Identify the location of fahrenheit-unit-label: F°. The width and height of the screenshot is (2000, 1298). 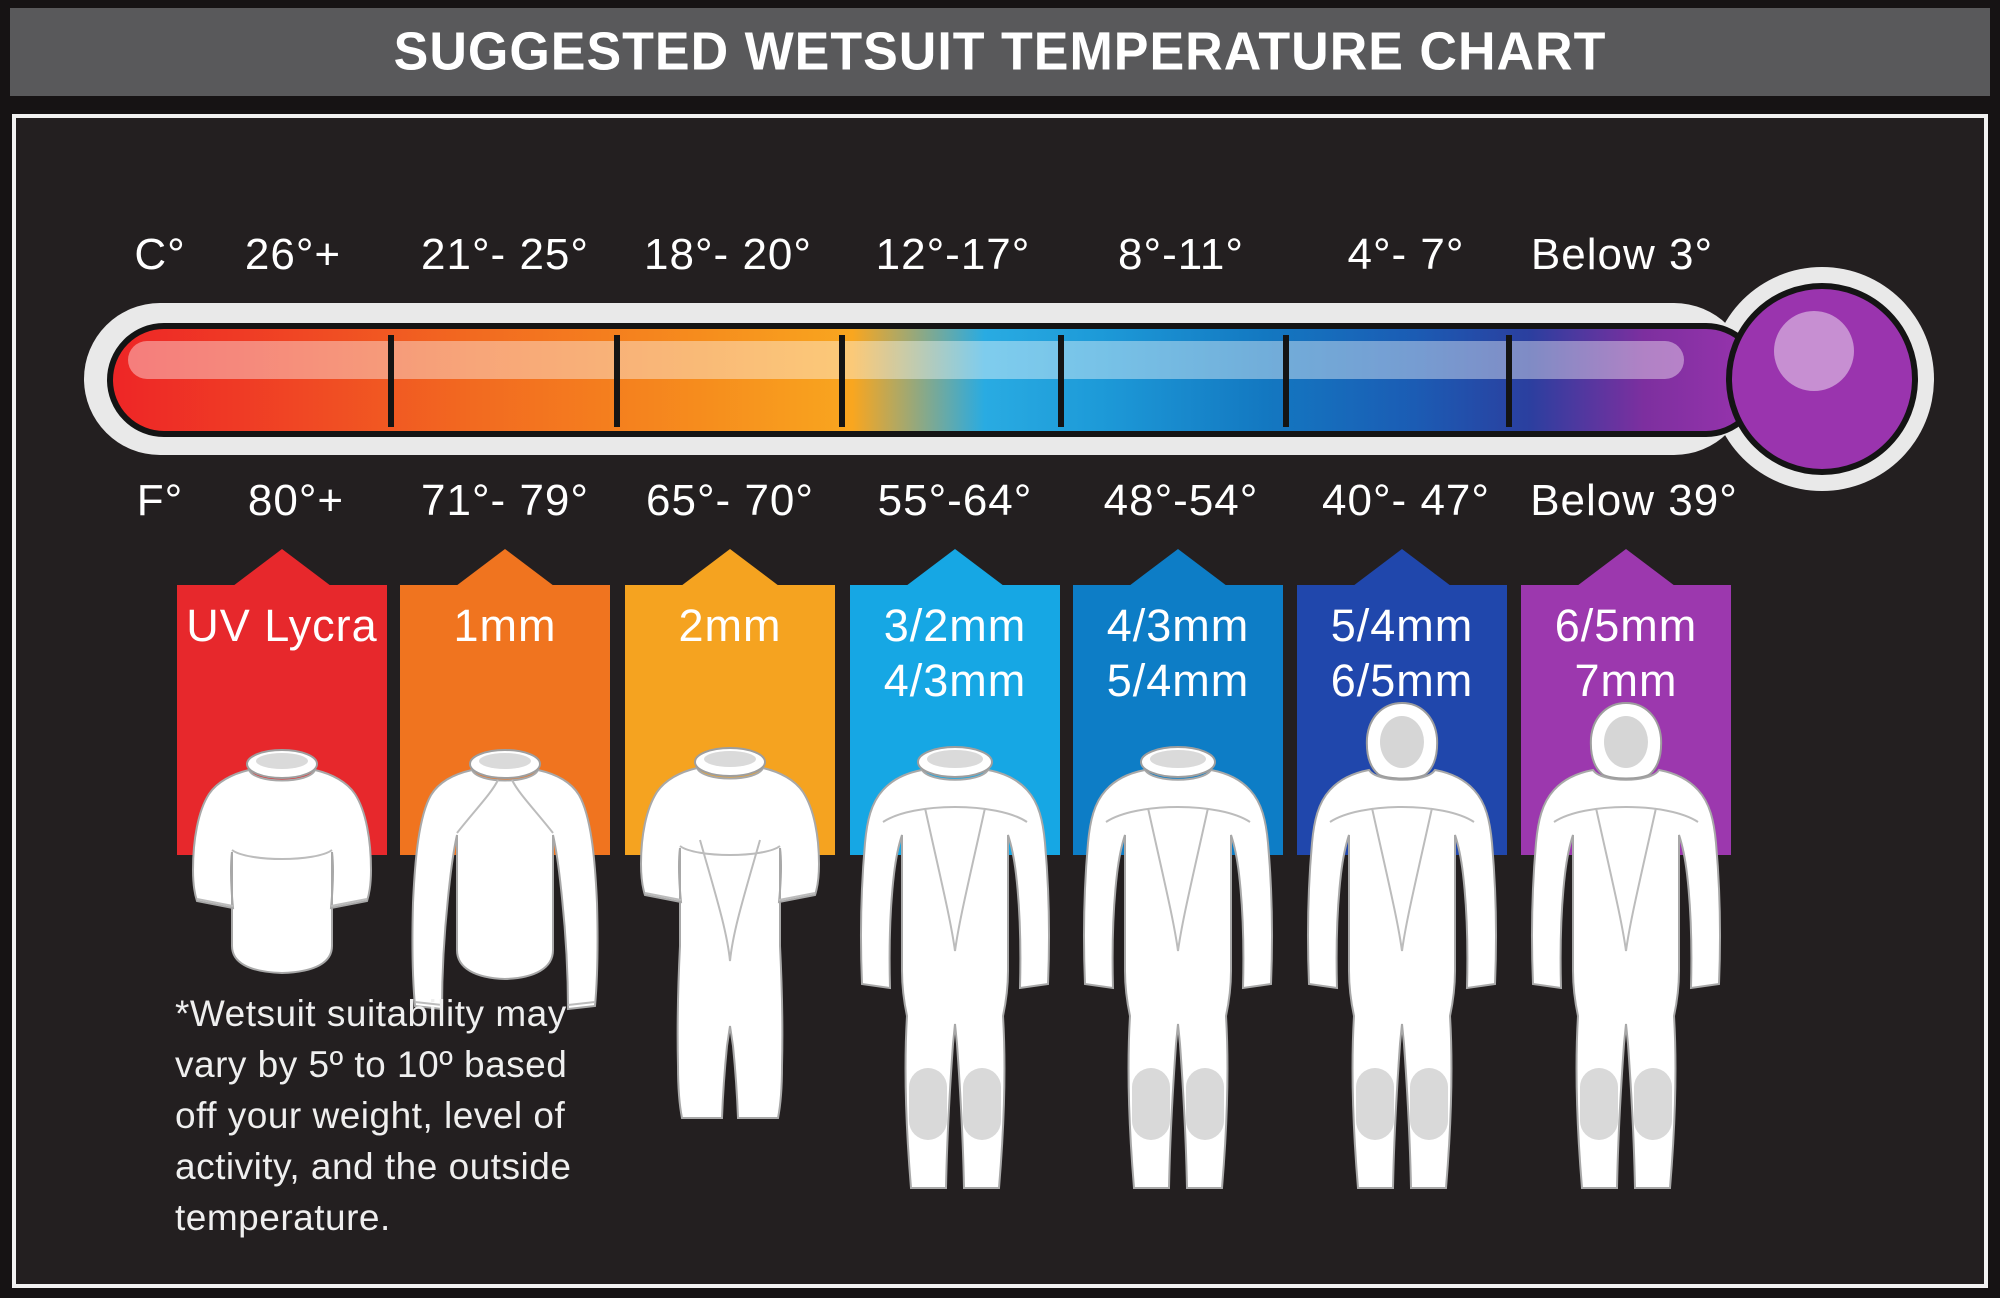
(160, 500).